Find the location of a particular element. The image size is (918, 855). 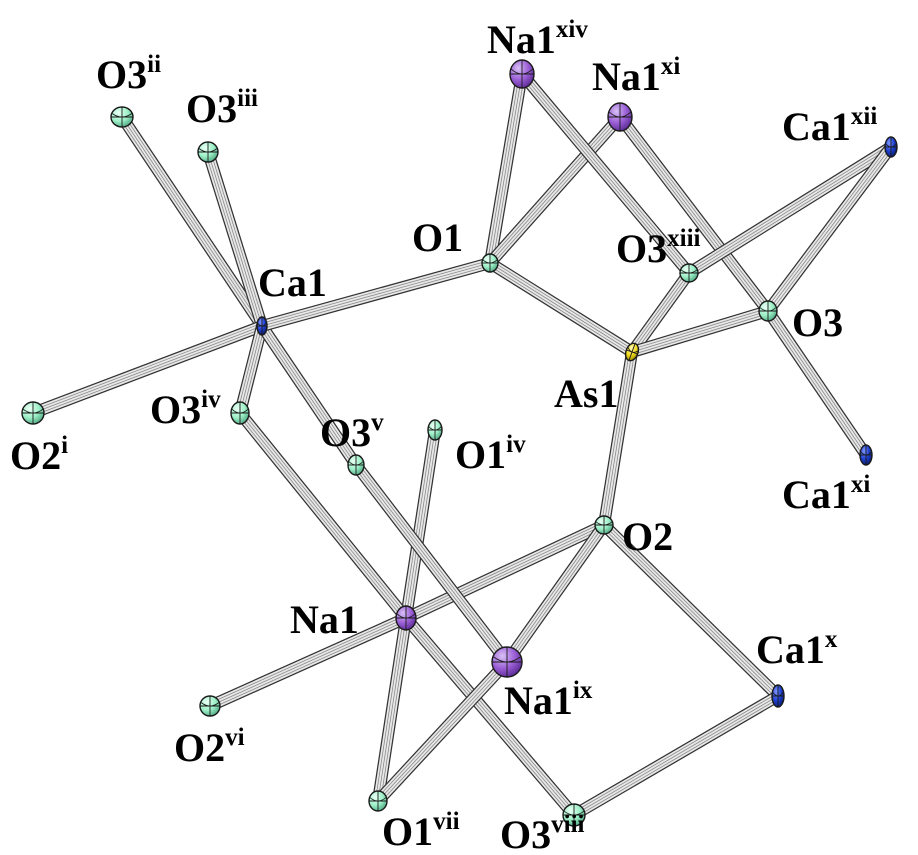

atom-Na1xiv is located at coordinates (522, 74).